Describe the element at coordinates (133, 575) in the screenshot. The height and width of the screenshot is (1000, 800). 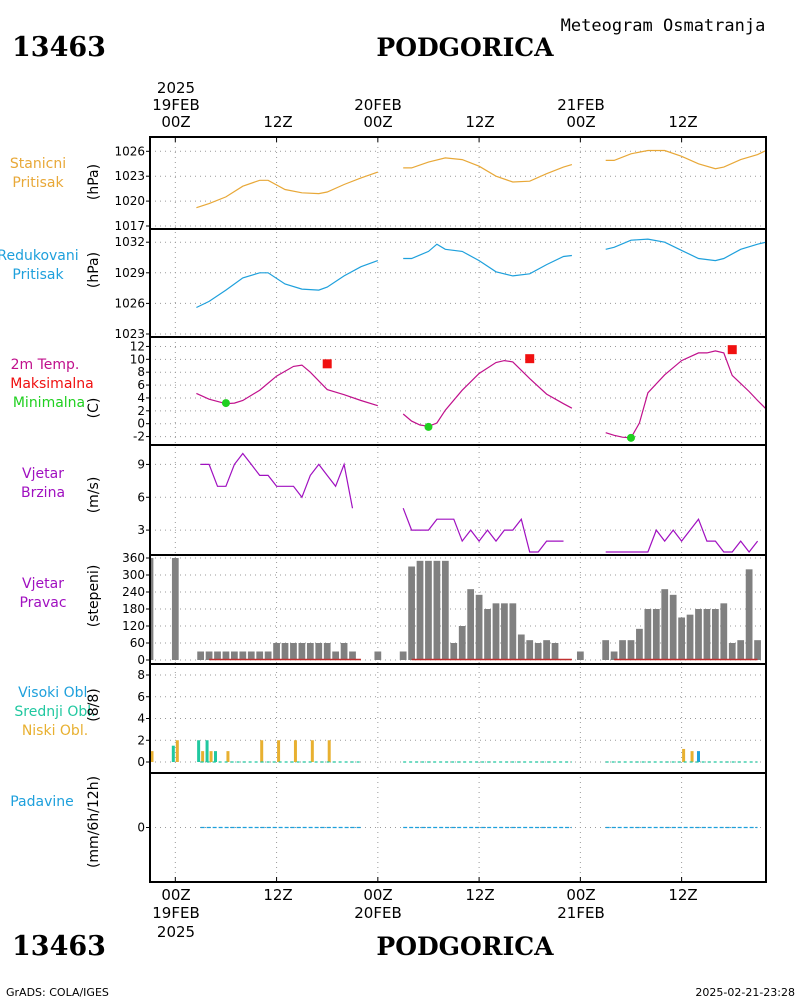
I see `y-tick-label: 300` at that location.